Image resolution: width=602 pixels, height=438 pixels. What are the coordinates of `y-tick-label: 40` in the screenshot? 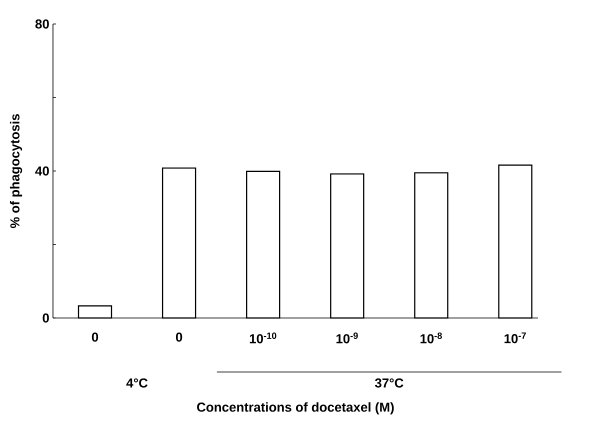 It's located at (42, 171).